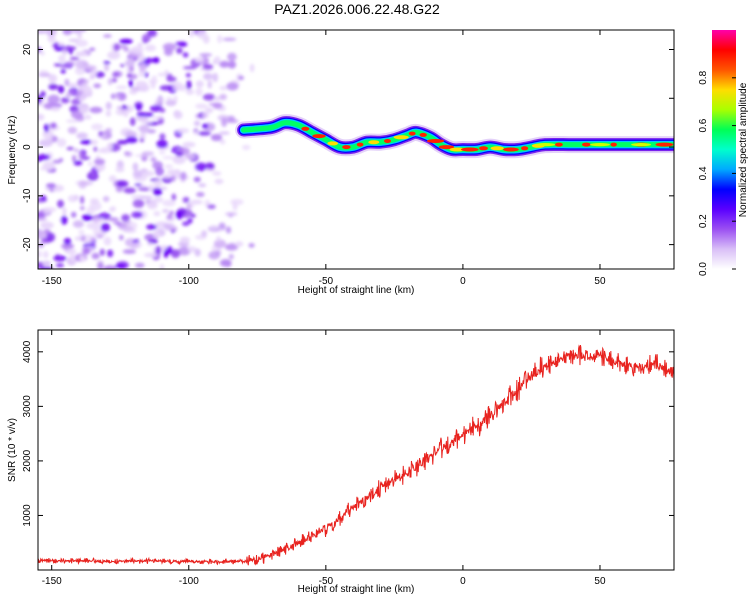 This screenshot has height=600, width=750. What do you see at coordinates (27, 98) in the screenshot?
I see `spectrogram-y-tick-label: 10` at bounding box center [27, 98].